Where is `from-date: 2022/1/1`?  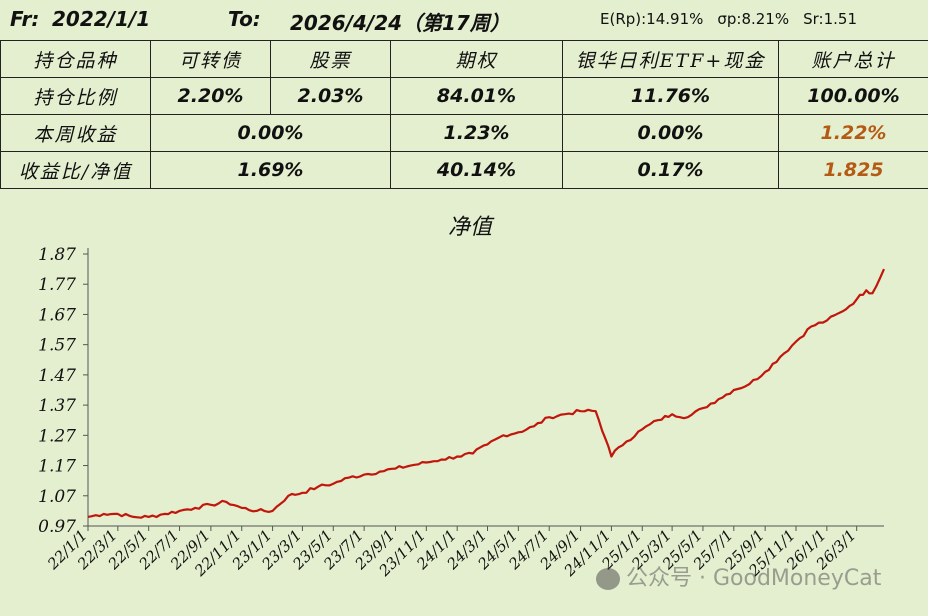 from-date: 2022/1/1 is located at coordinates (101, 19).